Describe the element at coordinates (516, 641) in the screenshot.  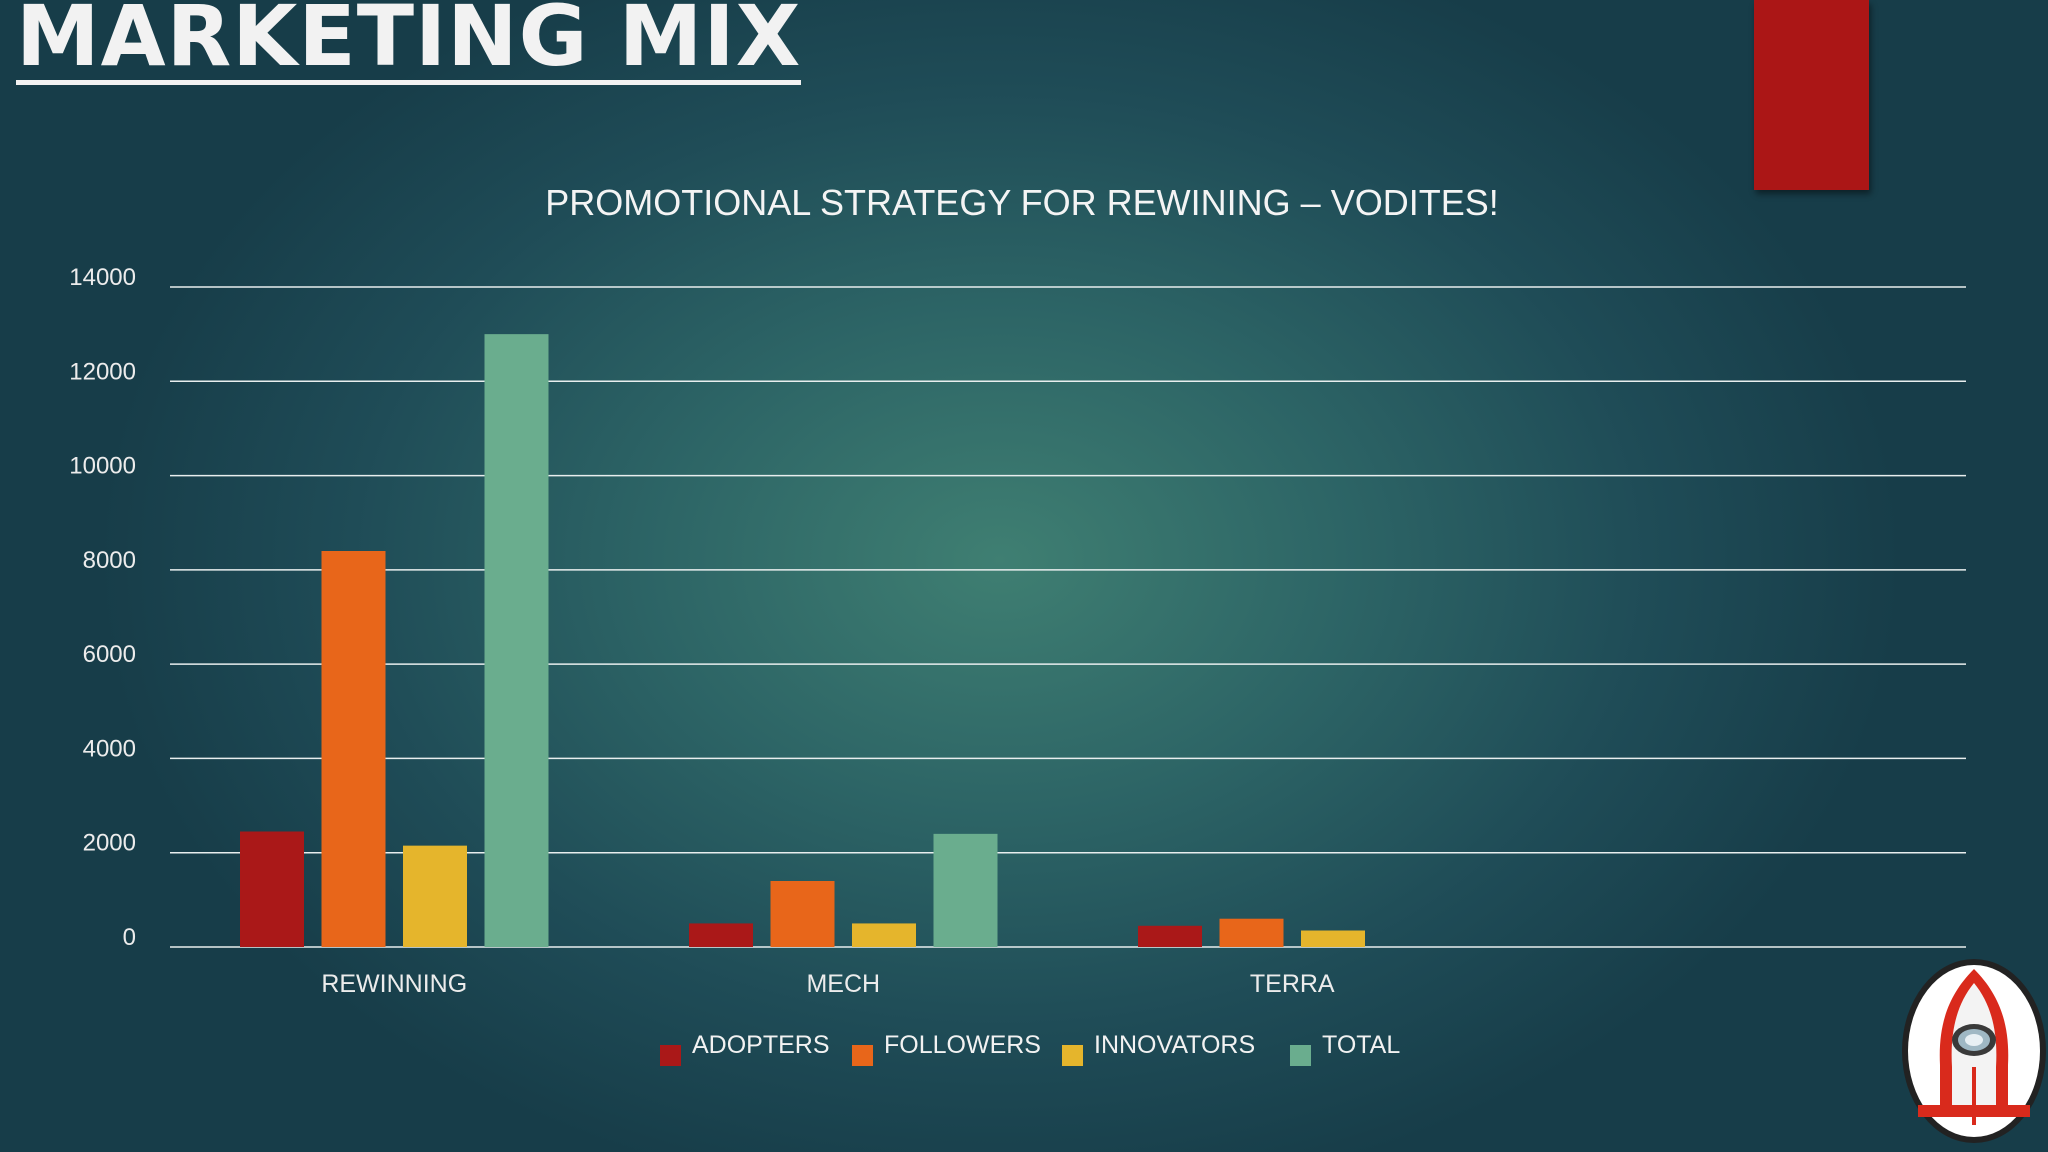
I see `bar-total-rewinning` at that location.